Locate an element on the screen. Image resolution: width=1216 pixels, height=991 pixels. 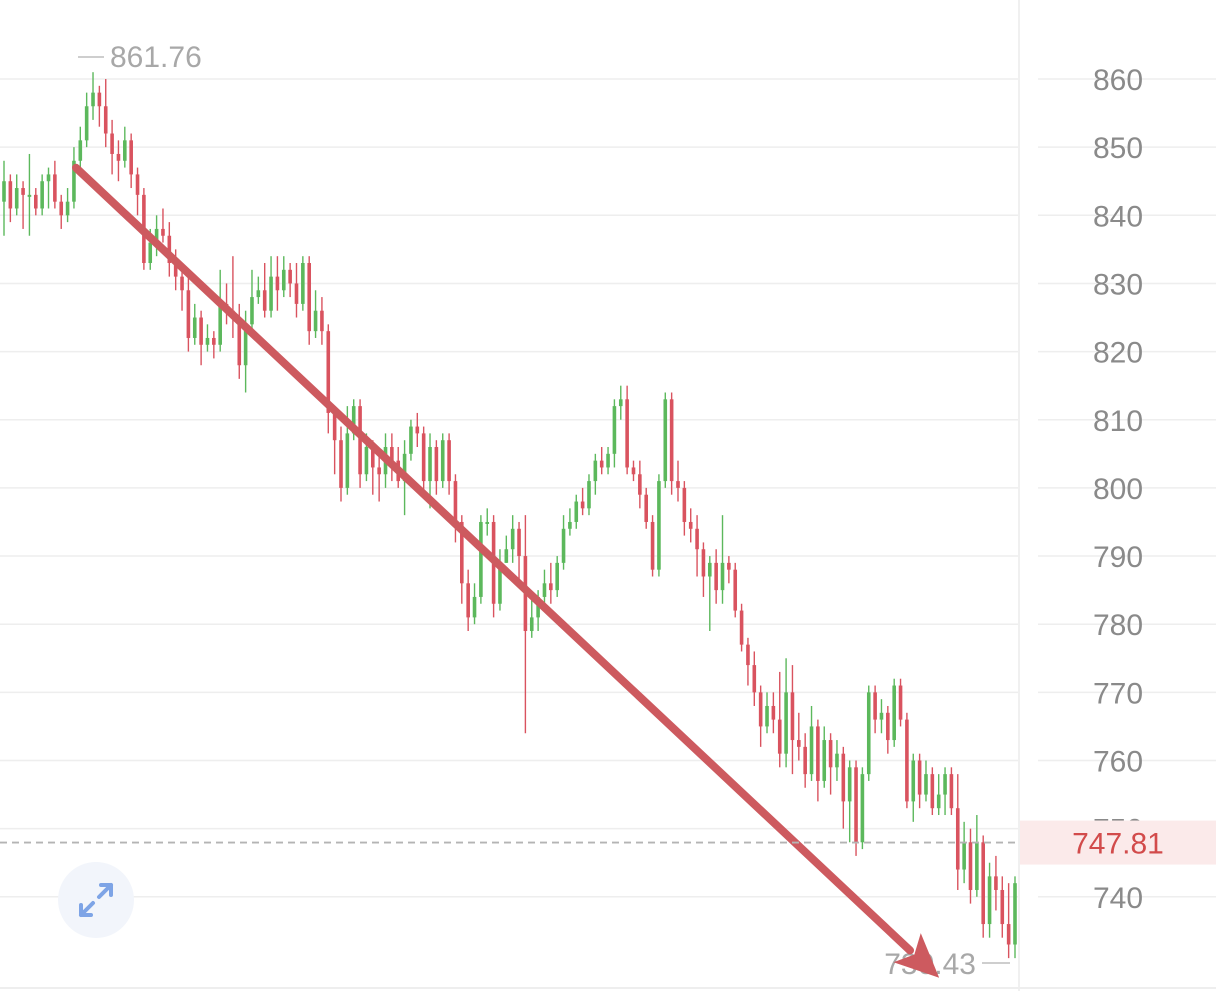
y-tick-label: 840 is located at coordinates (1118, 216).